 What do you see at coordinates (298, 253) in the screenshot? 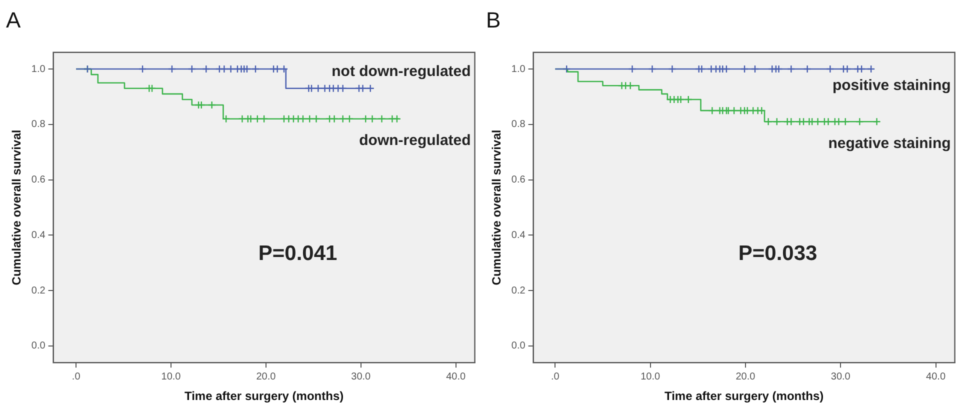
I see `annotation: P=0.041` at bounding box center [298, 253].